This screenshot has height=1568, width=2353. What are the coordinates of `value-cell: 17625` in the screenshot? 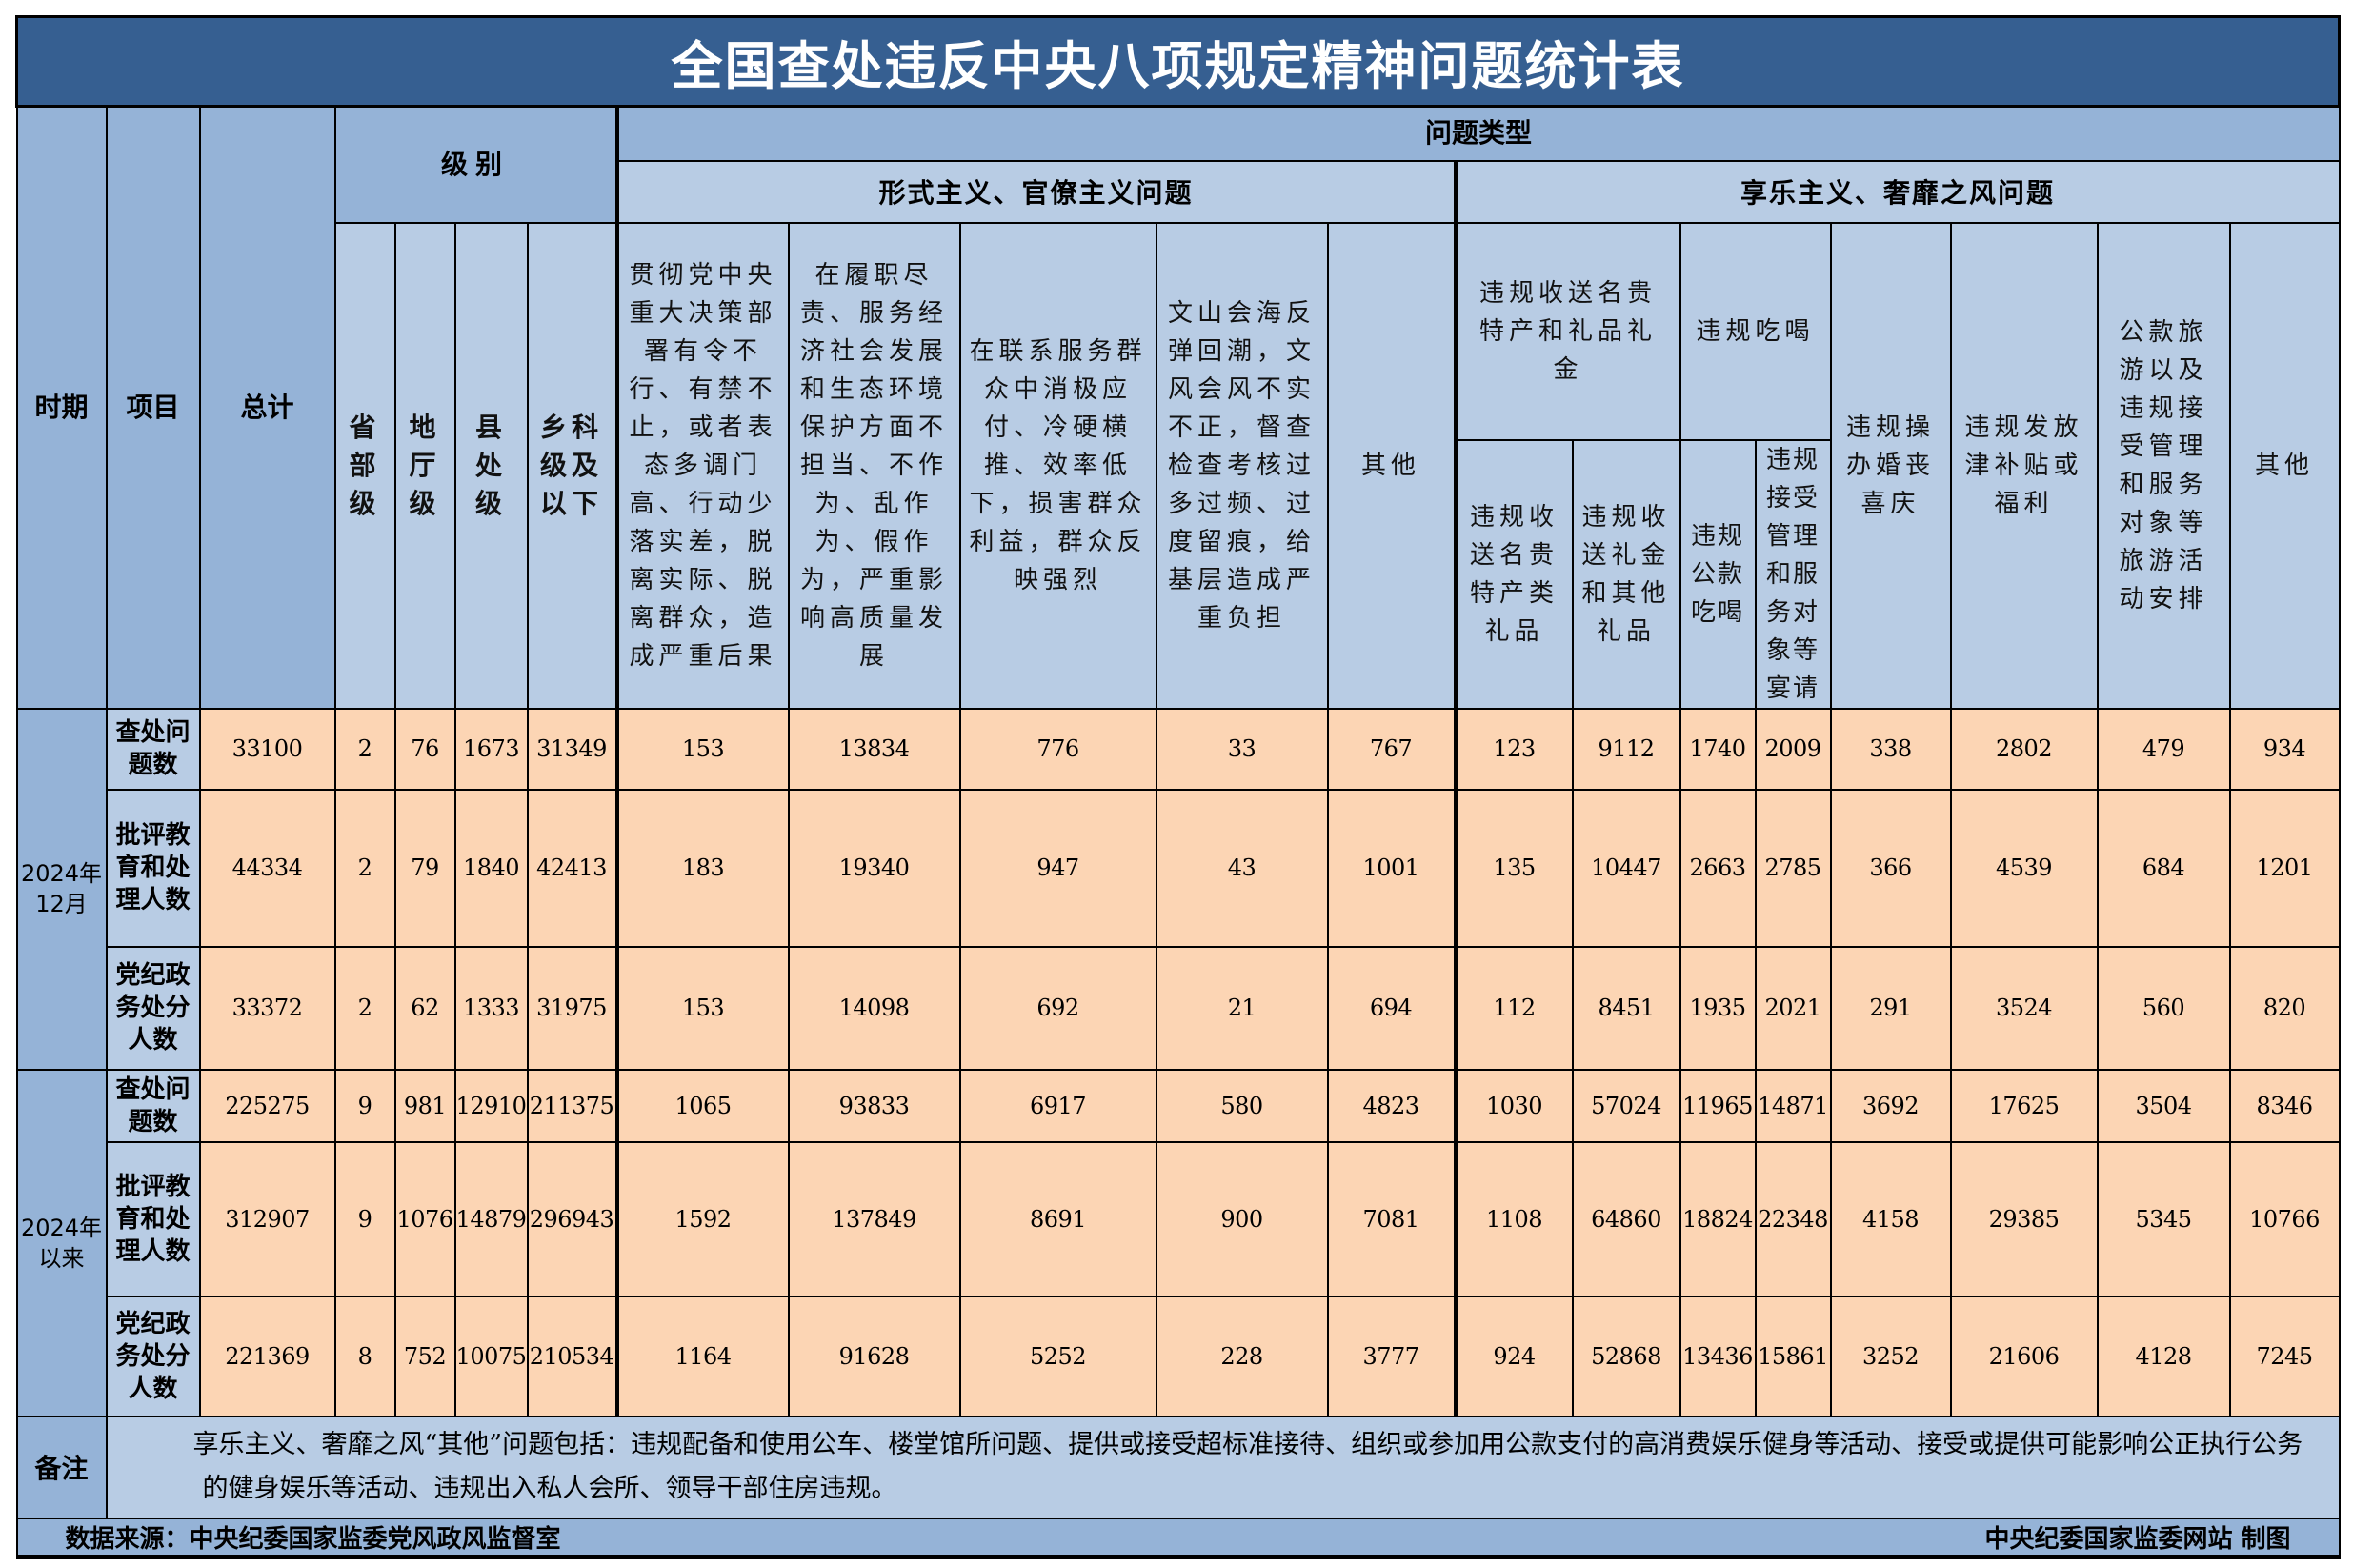 It's located at (2024, 1105).